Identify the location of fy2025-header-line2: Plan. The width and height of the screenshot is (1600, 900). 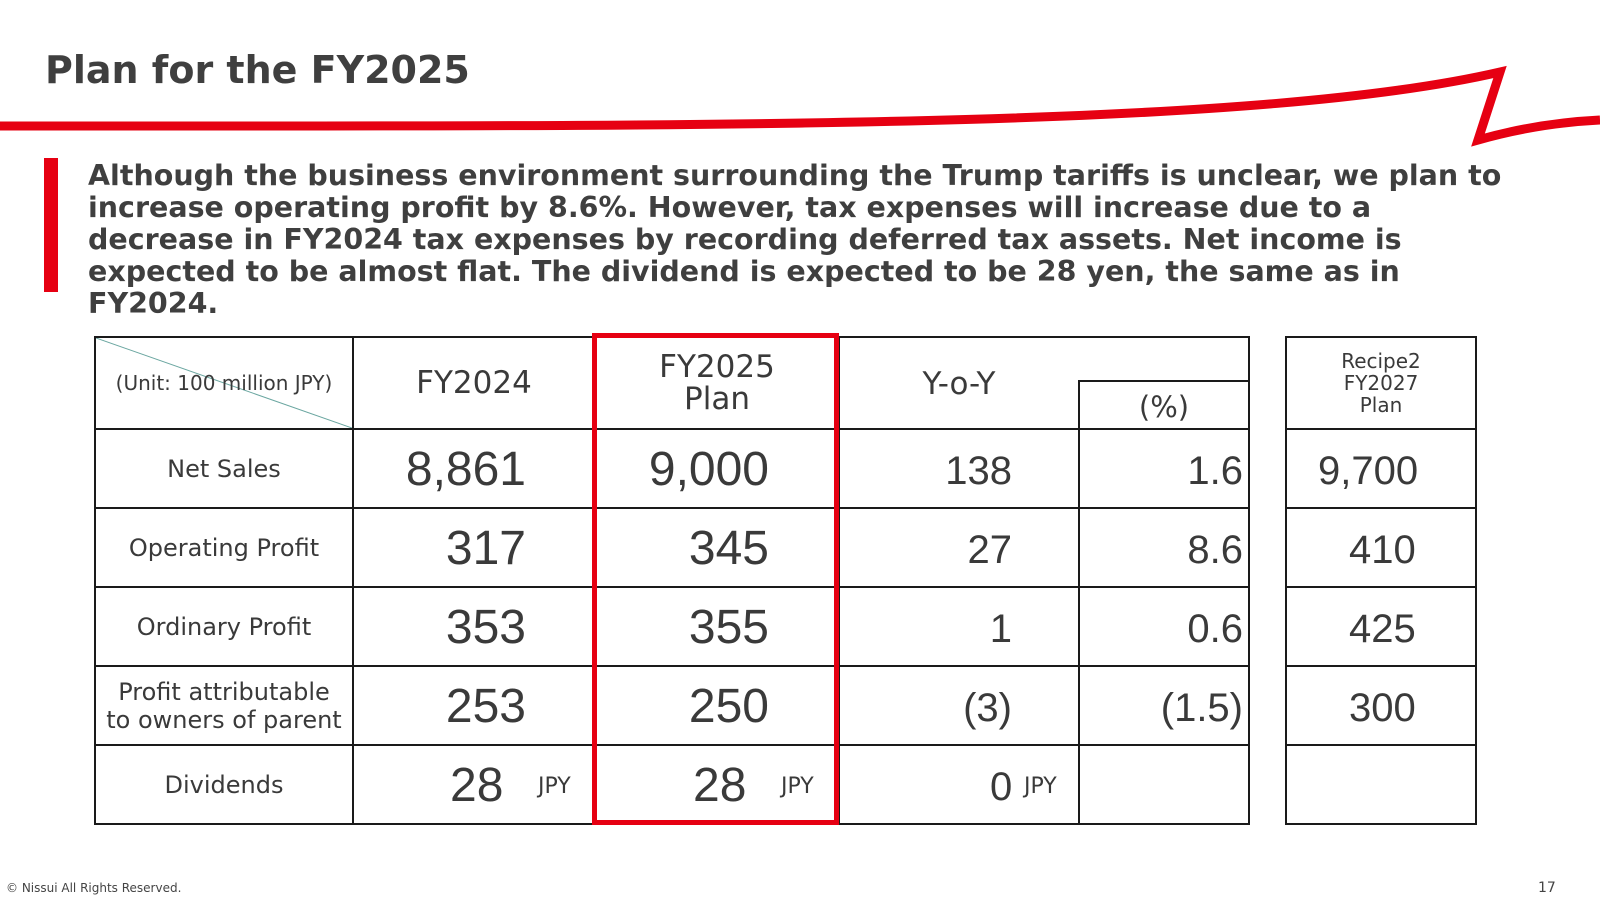
(717, 399).